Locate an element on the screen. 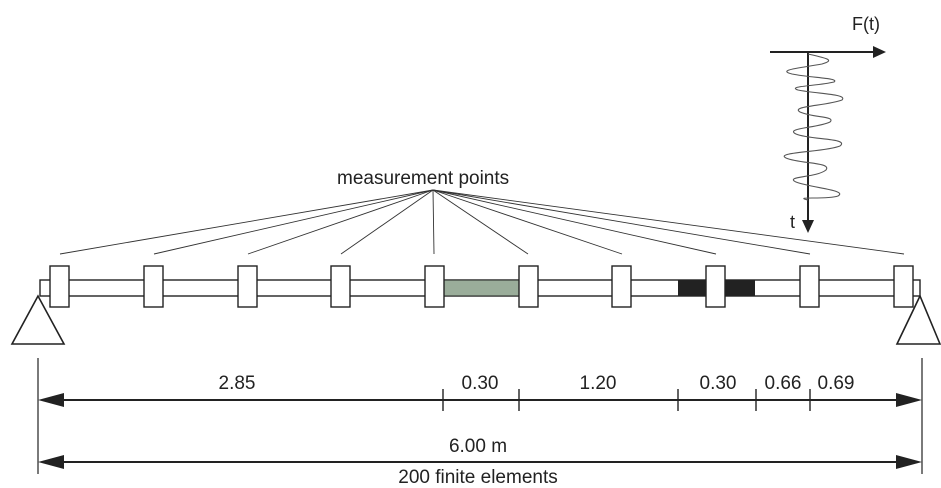 This screenshot has height=488, width=941. beam is located at coordinates (480, 288).